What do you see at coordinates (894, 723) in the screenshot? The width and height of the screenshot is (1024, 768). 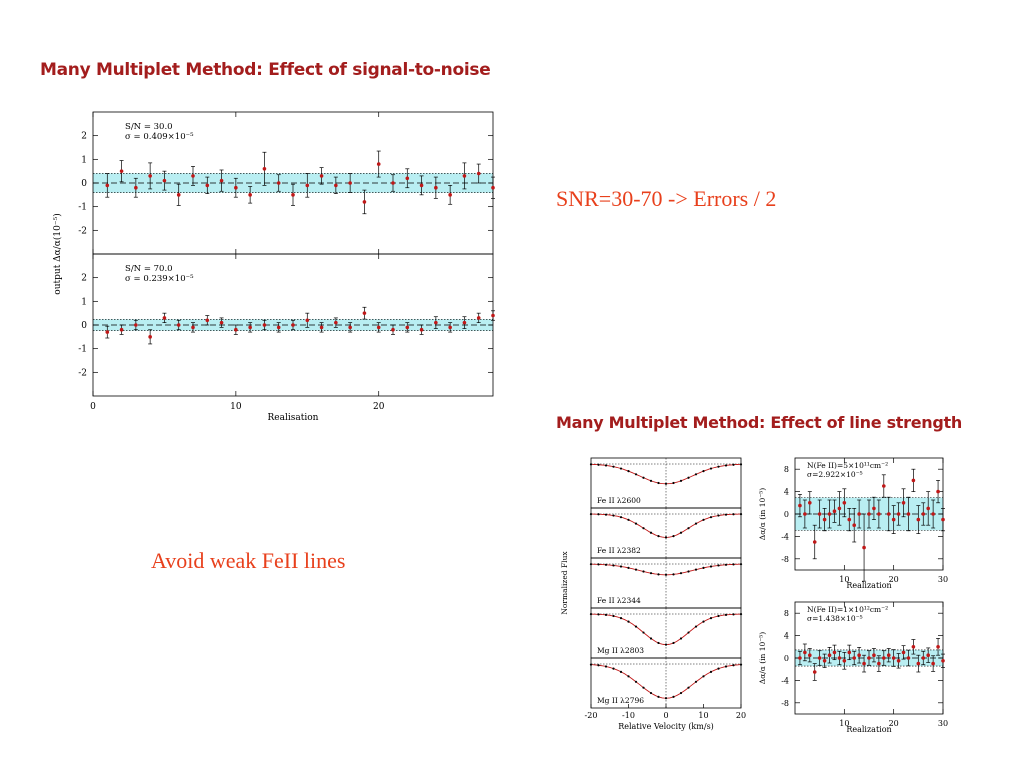 I see `x-tick-label: 20` at bounding box center [894, 723].